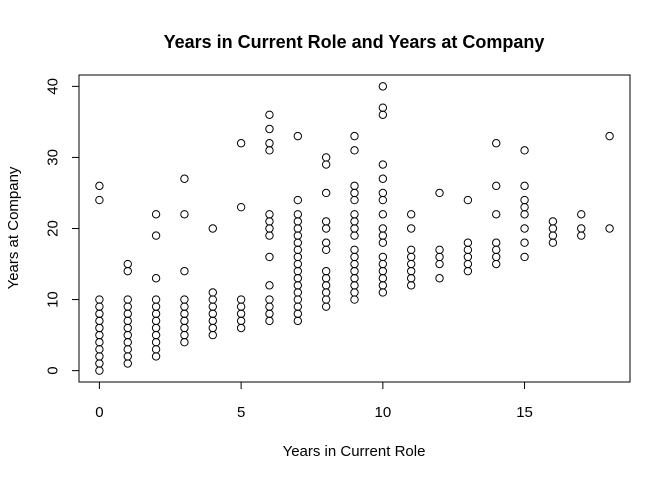 The height and width of the screenshot is (480, 672). What do you see at coordinates (52, 157) in the screenshot?
I see `y-tick-label: 30` at bounding box center [52, 157].